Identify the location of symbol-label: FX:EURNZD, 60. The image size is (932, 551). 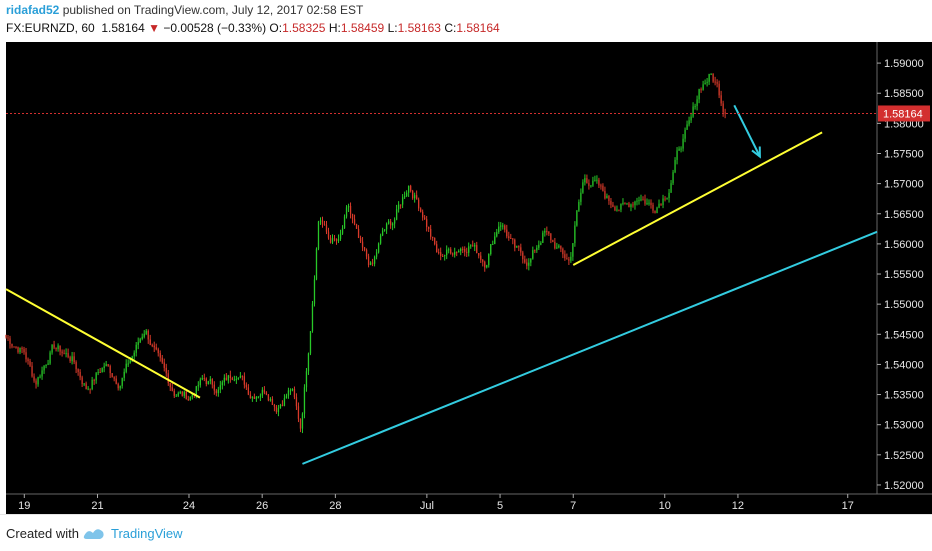
(50, 28).